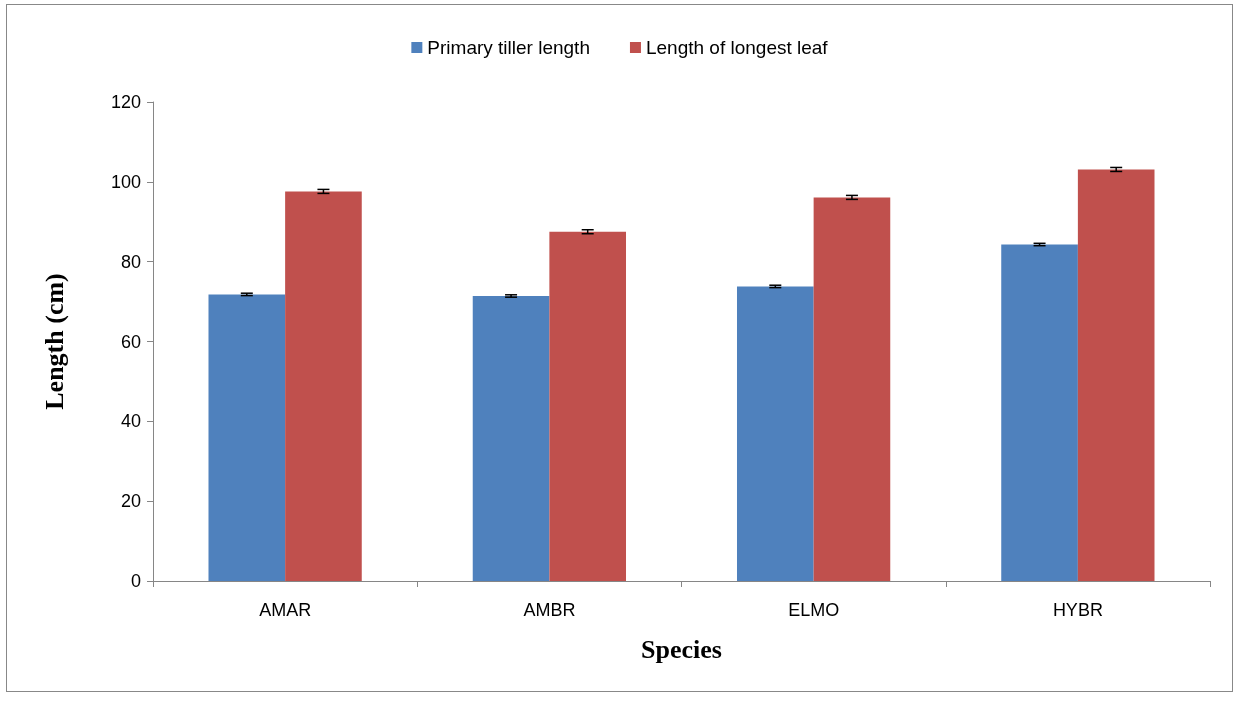  Describe the element at coordinates (130, 341) in the screenshot. I see `y-tick-label: 60` at that location.